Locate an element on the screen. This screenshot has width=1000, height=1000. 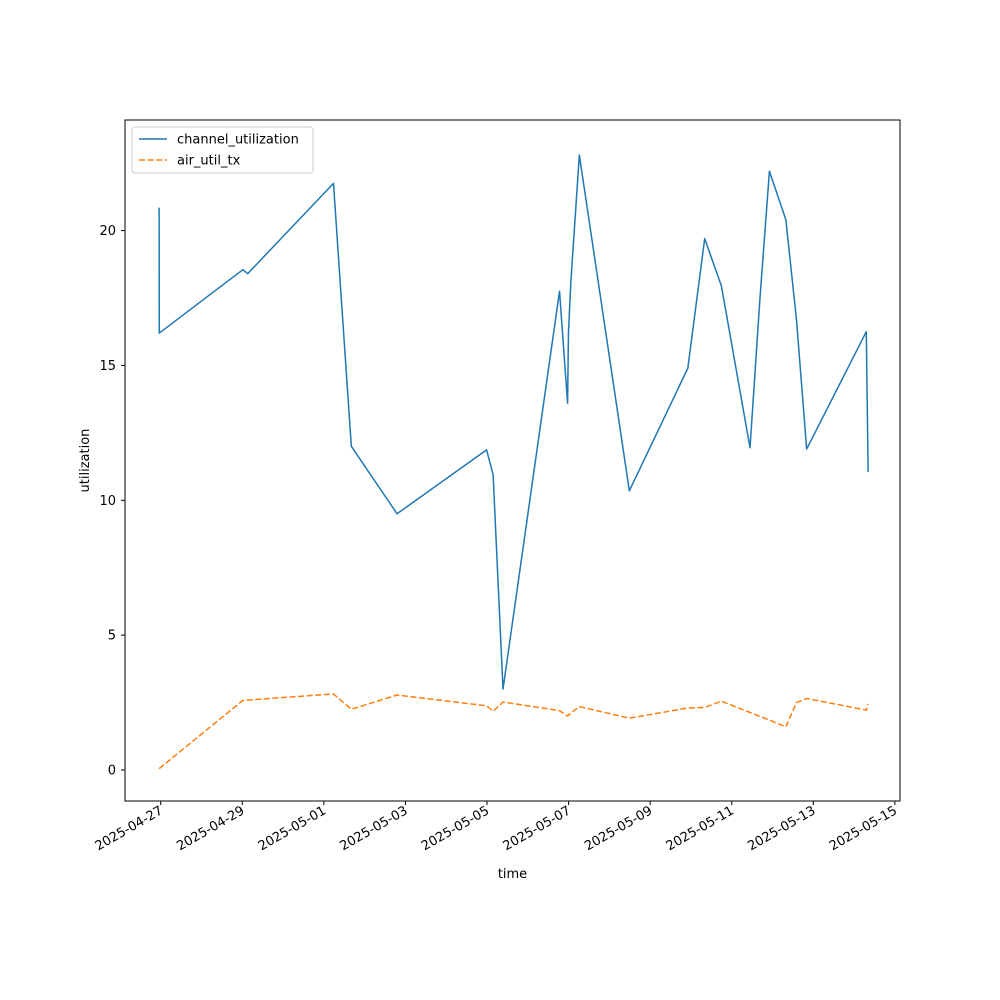
legend: channel_utilization air_util_tx is located at coordinates (222, 150).